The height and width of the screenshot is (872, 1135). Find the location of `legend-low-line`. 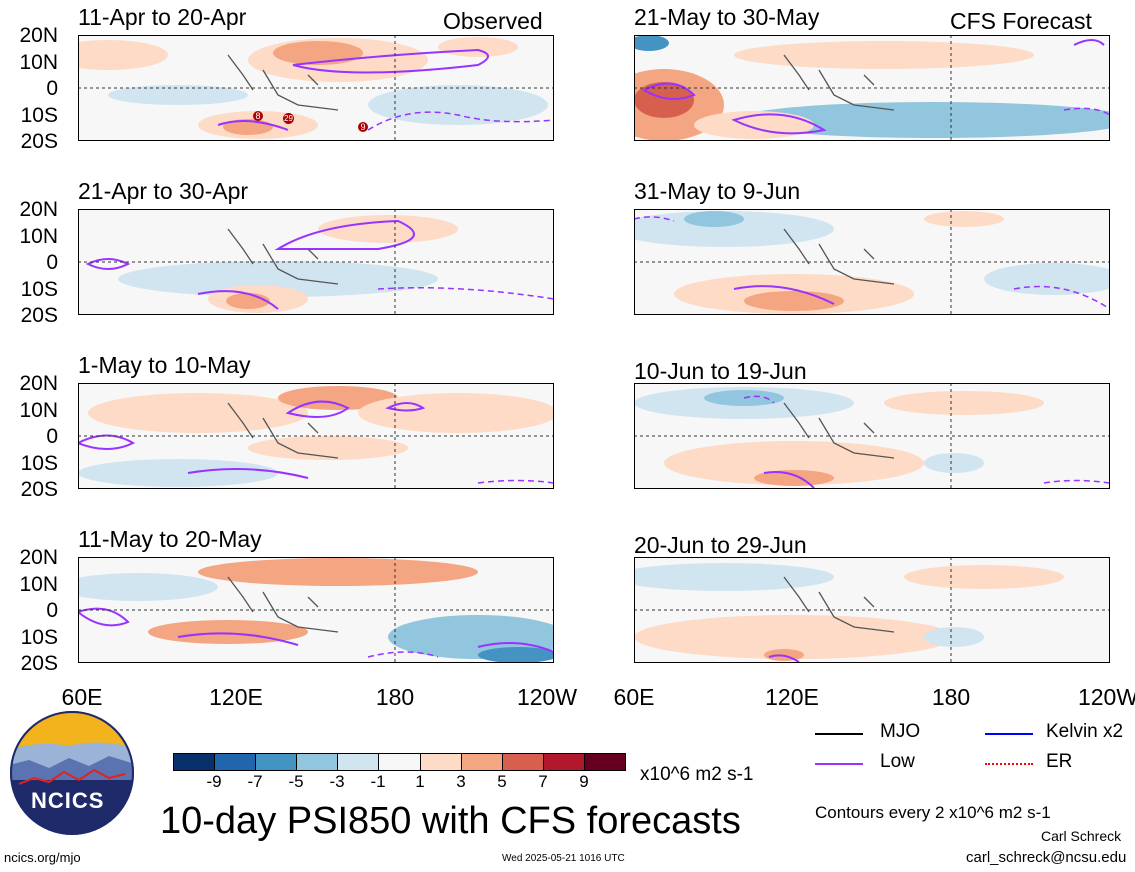

legend-low-line is located at coordinates (839, 764).